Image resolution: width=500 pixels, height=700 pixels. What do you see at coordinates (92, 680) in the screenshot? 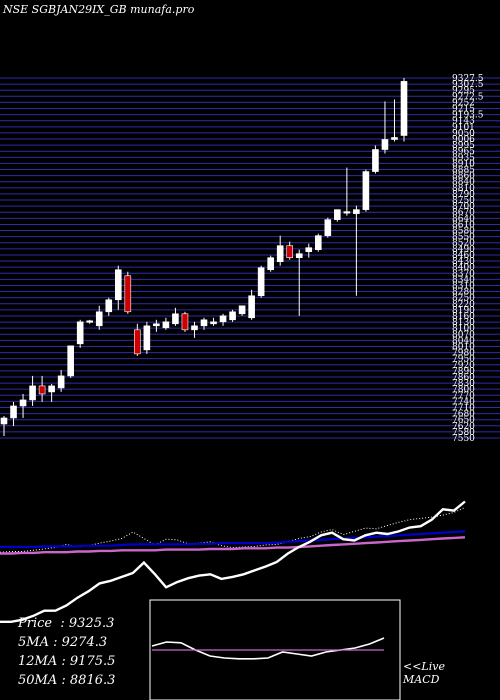
I see `stat-50ma-value: 8816.3` at bounding box center [92, 680].